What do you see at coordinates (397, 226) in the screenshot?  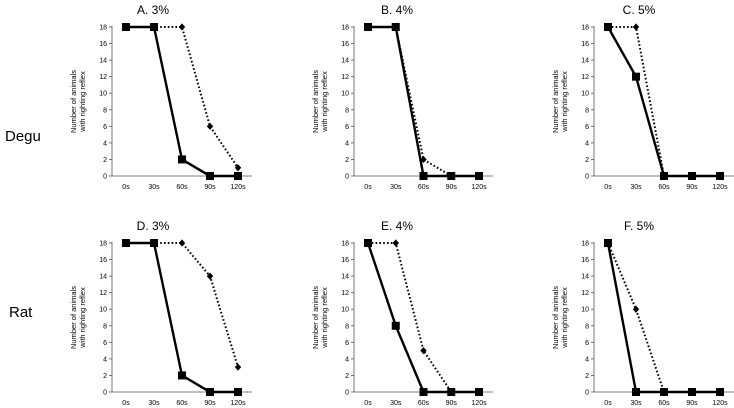 I see `chart-title: E. 4%` at bounding box center [397, 226].